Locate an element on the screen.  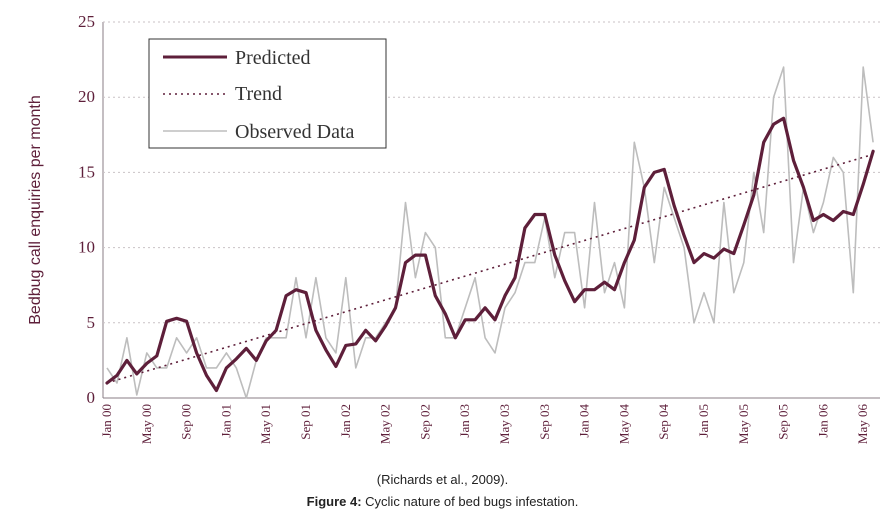
x-tick-label: Jan 01 is located at coordinates (225, 421).